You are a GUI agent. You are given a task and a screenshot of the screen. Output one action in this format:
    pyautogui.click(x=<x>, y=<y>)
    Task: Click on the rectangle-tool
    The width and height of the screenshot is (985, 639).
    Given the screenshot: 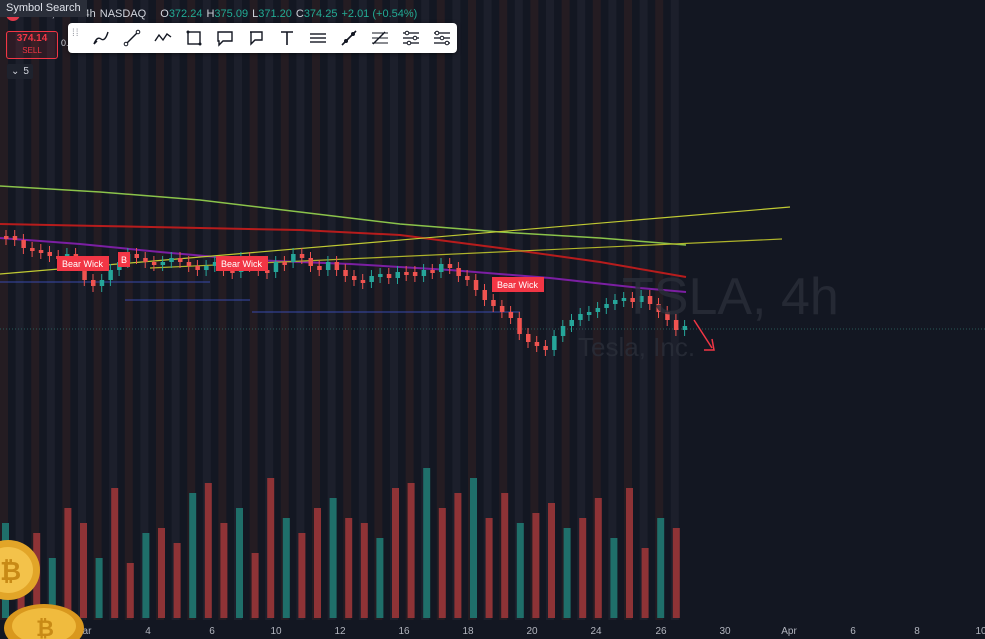 What is the action you would take?
    pyautogui.click(x=194, y=38)
    